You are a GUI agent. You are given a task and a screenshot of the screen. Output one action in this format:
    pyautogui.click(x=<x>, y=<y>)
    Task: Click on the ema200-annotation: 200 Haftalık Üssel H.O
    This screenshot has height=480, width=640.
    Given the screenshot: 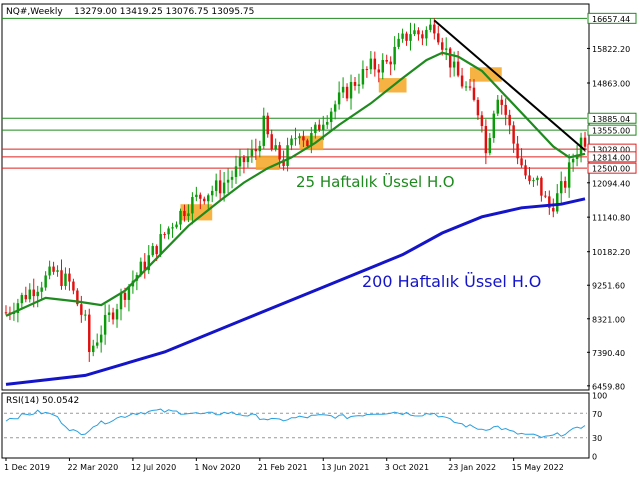 What is the action you would take?
    pyautogui.click(x=451, y=281)
    